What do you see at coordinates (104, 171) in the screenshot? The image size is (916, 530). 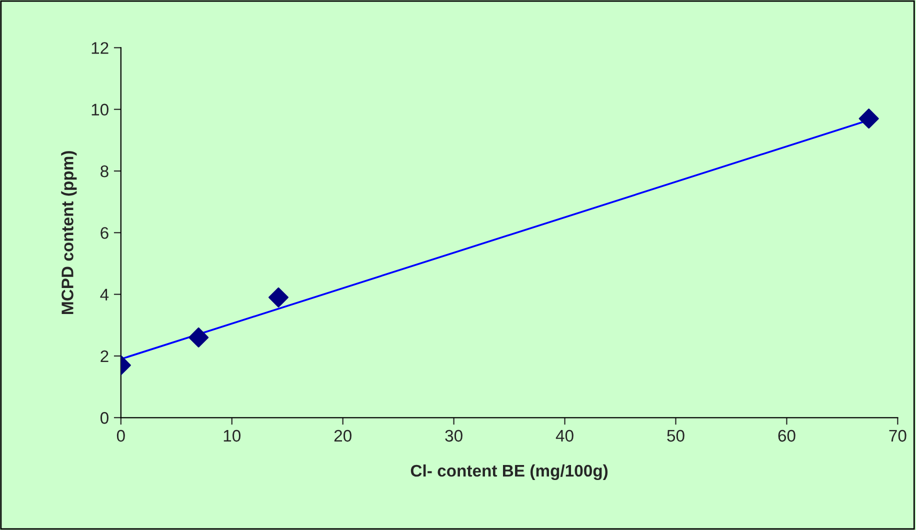 I see `y-tick-label: 8` at bounding box center [104, 171].